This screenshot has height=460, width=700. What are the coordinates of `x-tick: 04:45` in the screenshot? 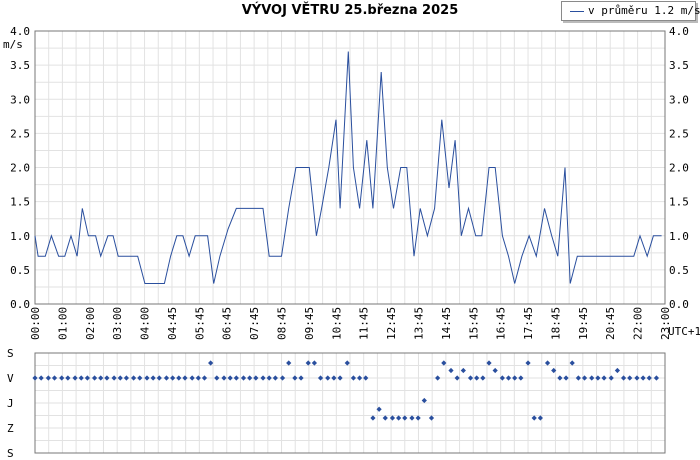 It's located at (172, 323).